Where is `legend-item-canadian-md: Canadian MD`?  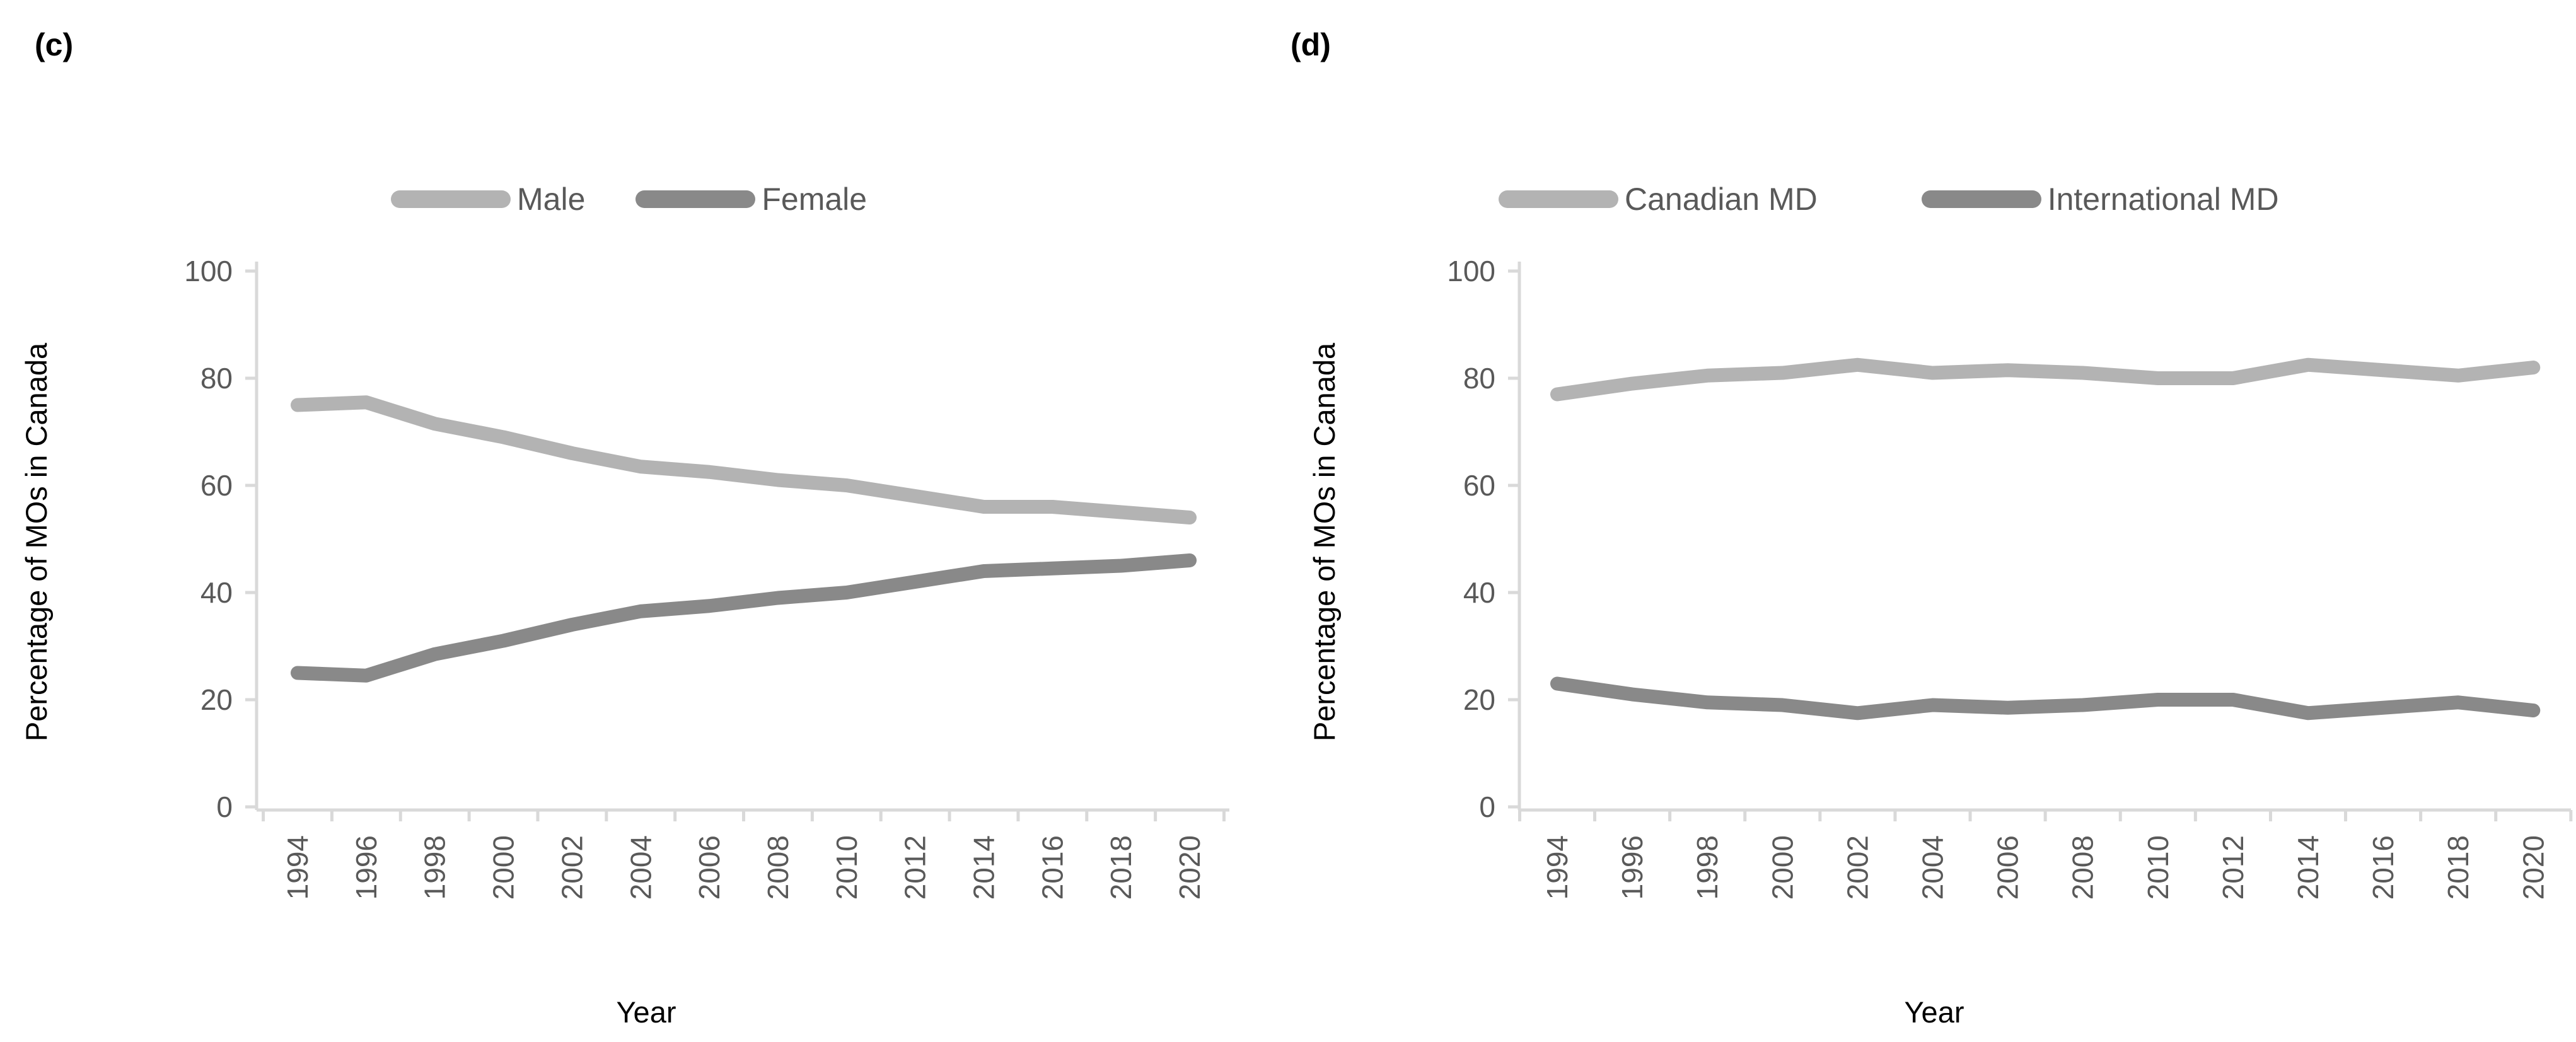
legend-item-canadian-md: Canadian MD is located at coordinates (1659, 199).